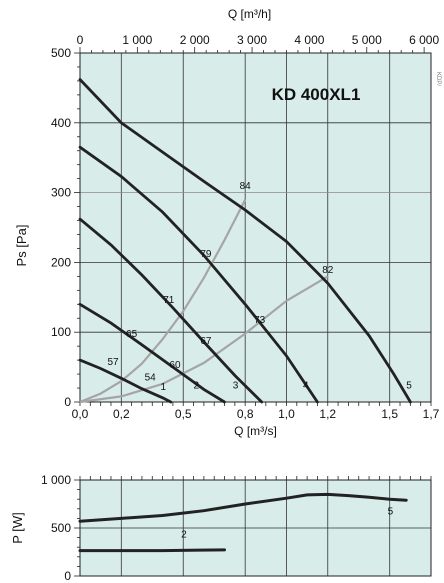 The width and height of the screenshot is (444, 583). Describe the element at coordinates (21, 246) in the screenshot. I see `y-axis-title: Ps [Pa]` at that location.